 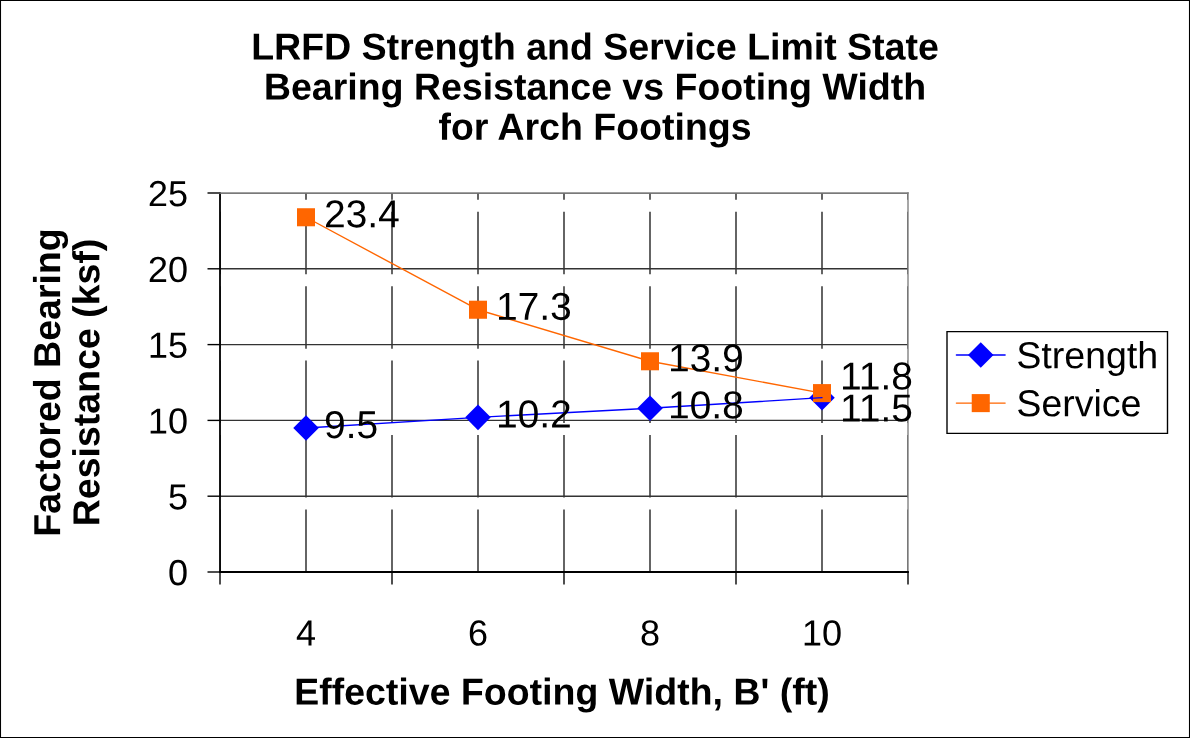 What do you see at coordinates (70, 382) in the screenshot?
I see `y-axis-title: Factored Bearing Resistance (ksf)` at bounding box center [70, 382].